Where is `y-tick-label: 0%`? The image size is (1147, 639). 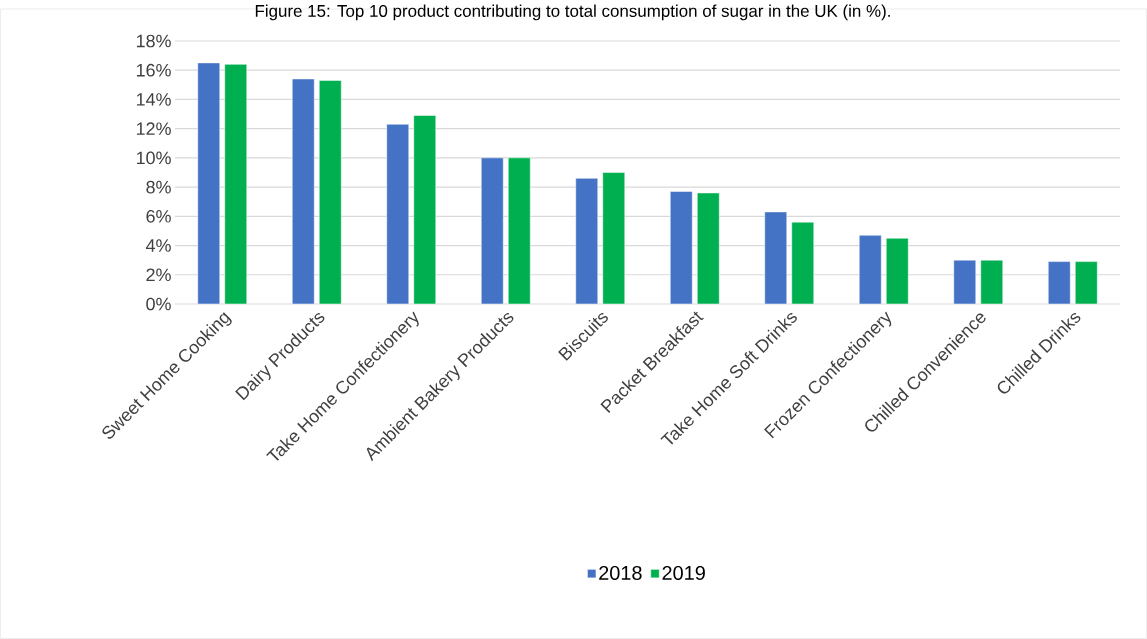
y-tick-label: 0% is located at coordinates (158, 304).